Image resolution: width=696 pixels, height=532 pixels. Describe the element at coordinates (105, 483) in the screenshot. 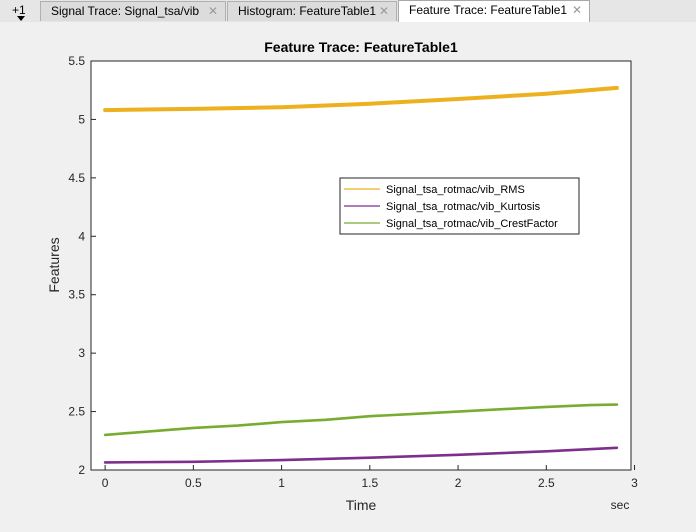

I see `x-tick-label: 0` at that location.